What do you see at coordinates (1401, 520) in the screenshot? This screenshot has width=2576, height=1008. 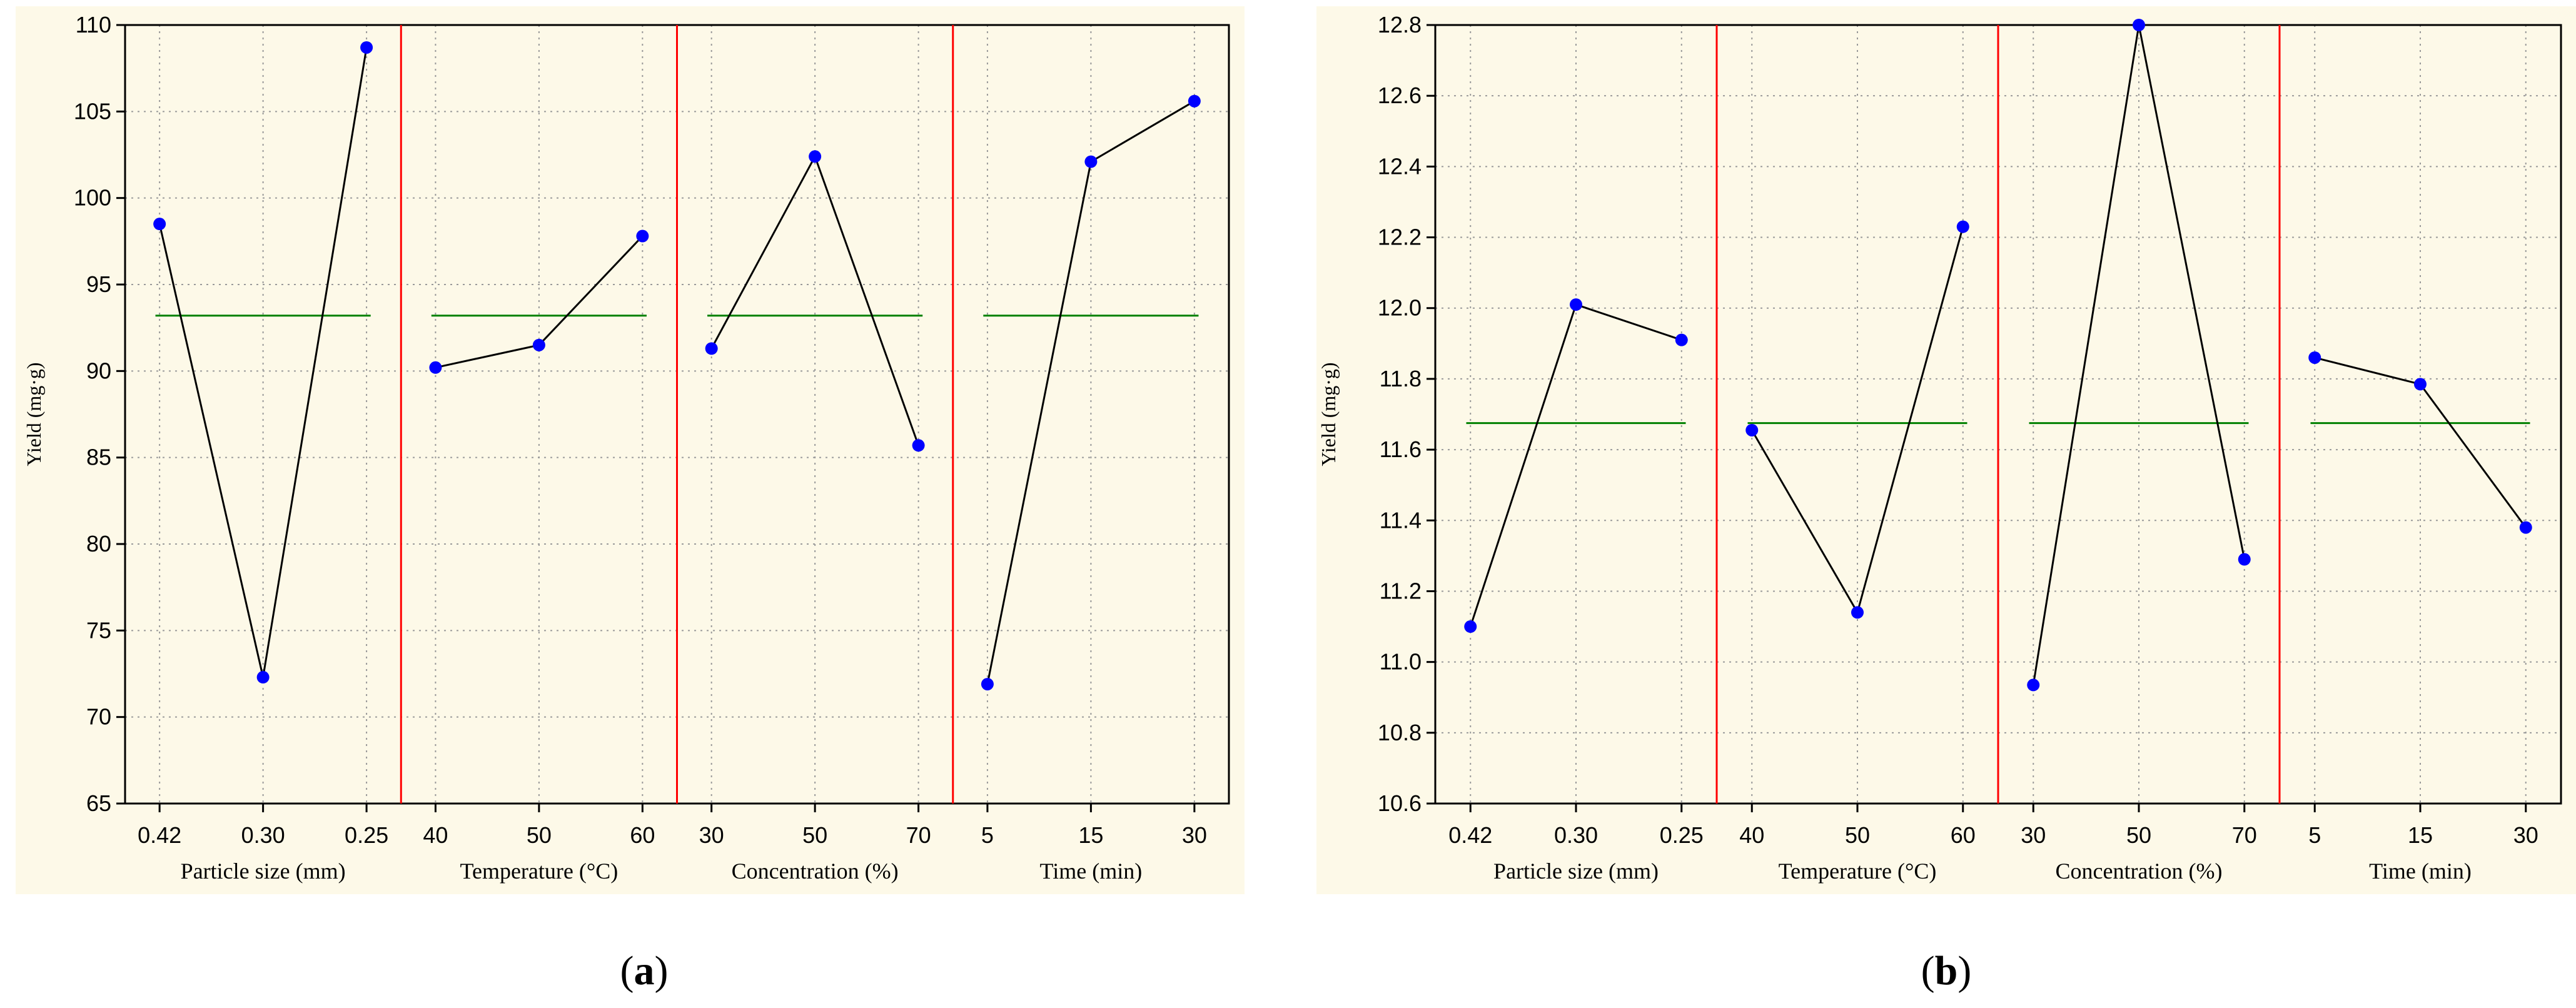 I see `y-tick-label: 11.4` at bounding box center [1401, 520].